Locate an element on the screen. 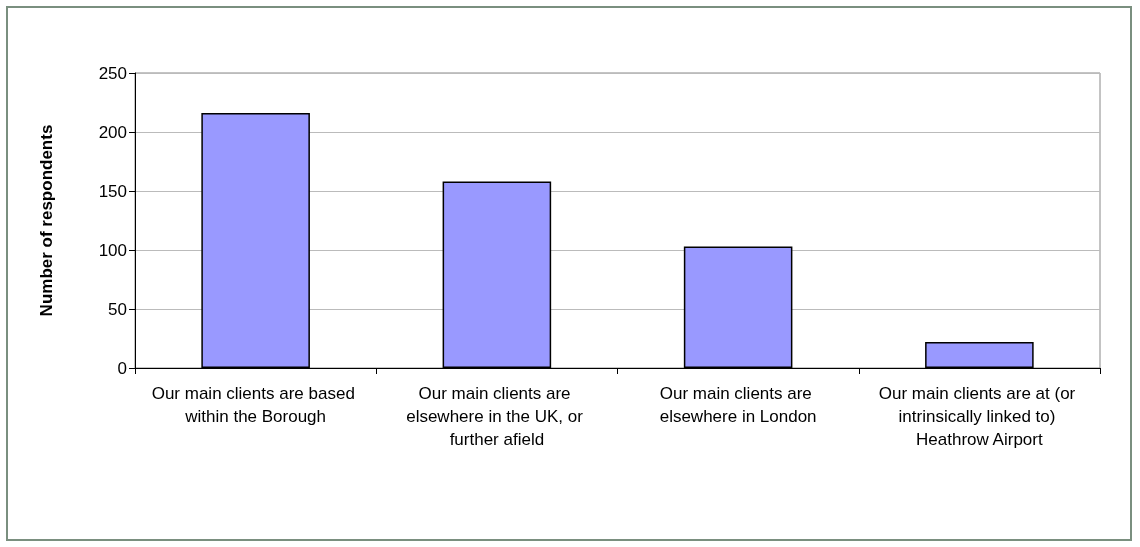 The height and width of the screenshot is (547, 1140). y-tick-label: 150 is located at coordinates (112, 191).